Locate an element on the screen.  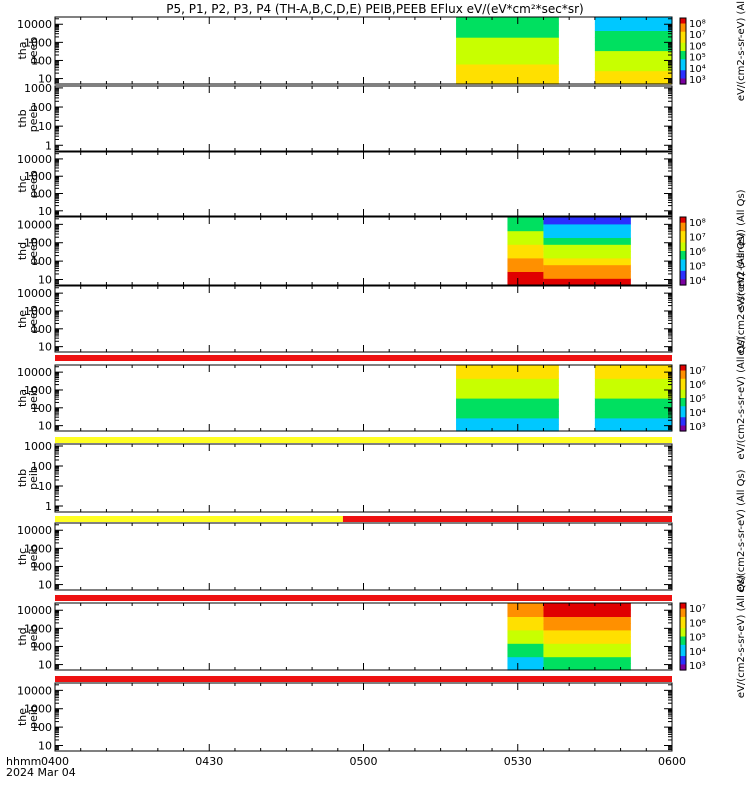
colorbar-frame is located at coordinates (683, 51).